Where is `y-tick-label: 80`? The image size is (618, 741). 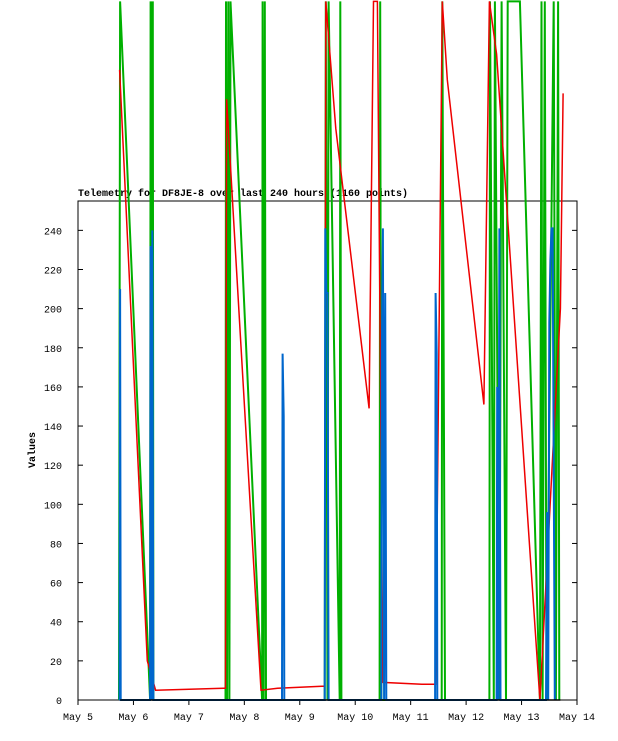 y-tick-label: 80 is located at coordinates (56, 545).